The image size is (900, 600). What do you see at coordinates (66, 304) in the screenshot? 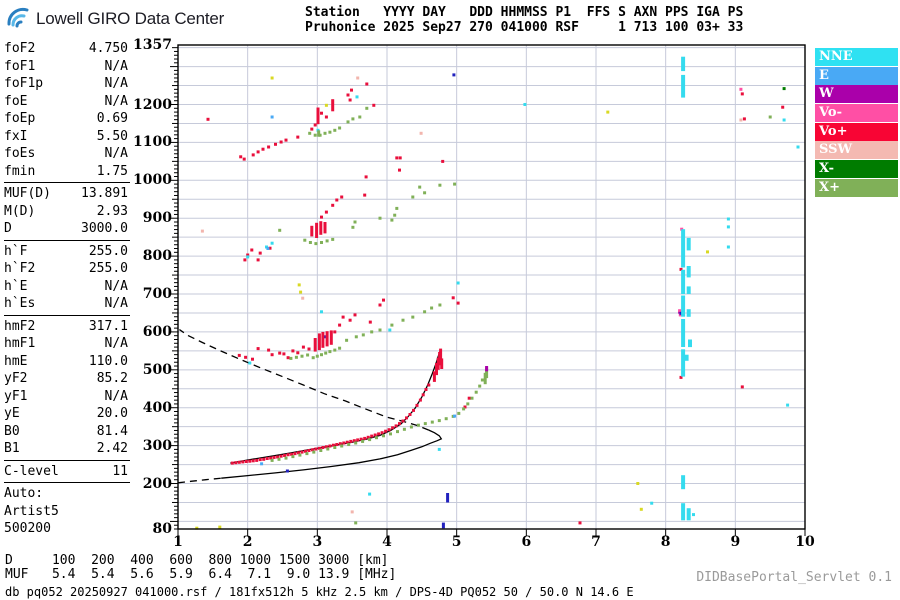
I see `param-row-hes: h`Es N/A` at bounding box center [66, 304].